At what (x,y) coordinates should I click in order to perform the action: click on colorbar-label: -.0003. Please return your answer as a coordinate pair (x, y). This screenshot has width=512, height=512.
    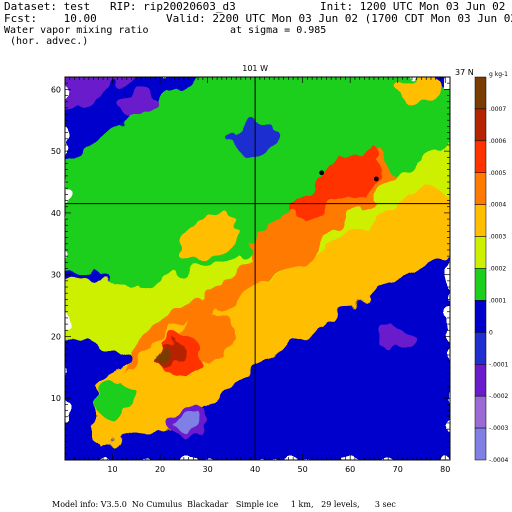
    Looking at the image, I should click on (499, 428).